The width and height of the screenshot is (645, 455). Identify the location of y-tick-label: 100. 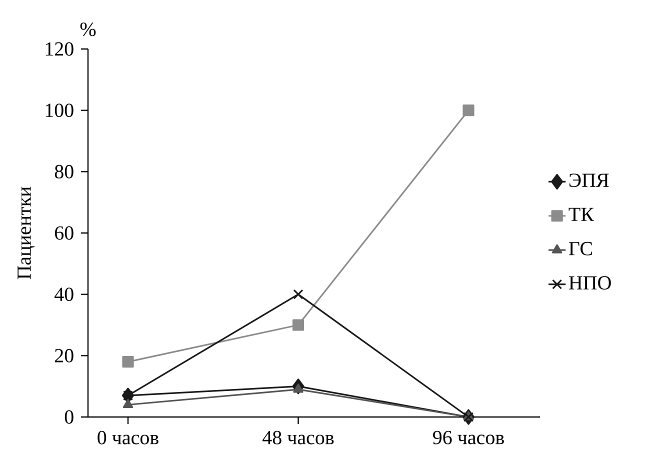
(60, 111).